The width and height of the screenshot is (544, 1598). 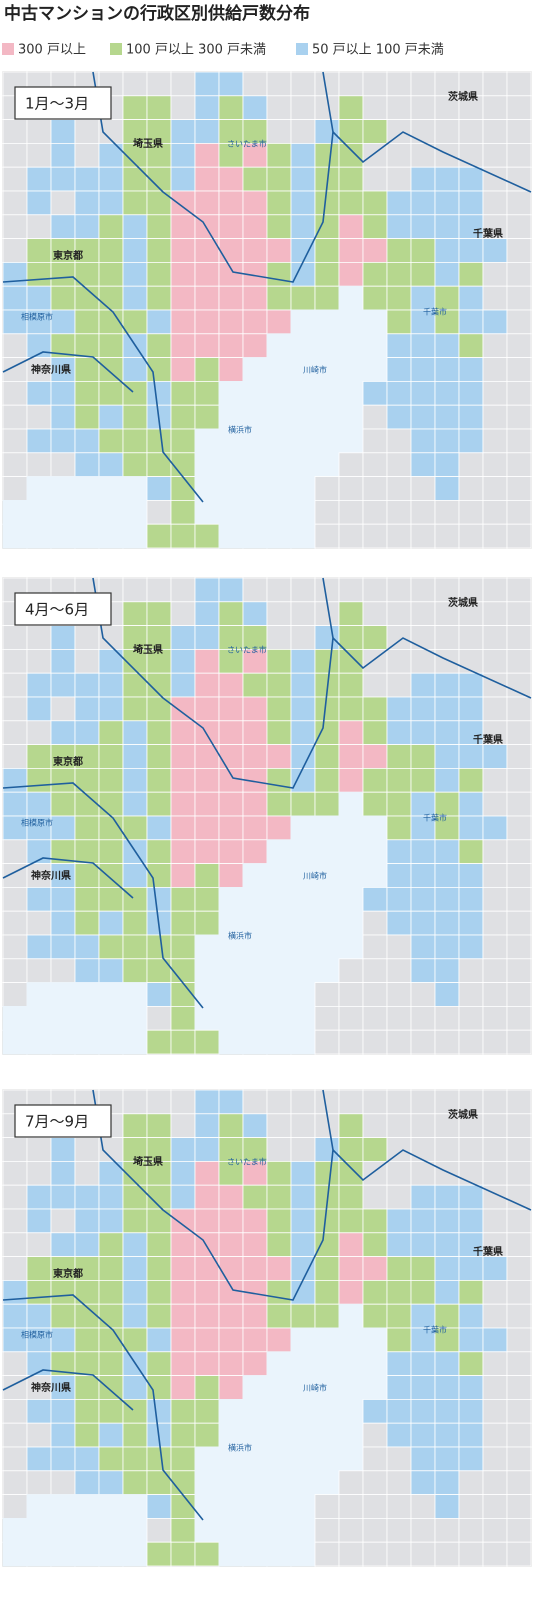 What do you see at coordinates (223, 50) in the screenshot?
I see `legend: 300 戸以上 100 戸以上 300 戸未満 50 戸以上 100 戸未満` at bounding box center [223, 50].